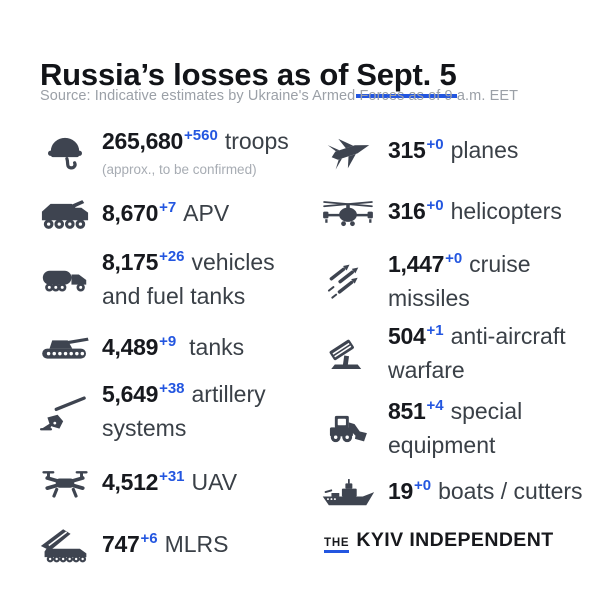 The height and width of the screenshot is (600, 600). What do you see at coordinates (407, 411) in the screenshot?
I see `stat-value: 851` at bounding box center [407, 411].